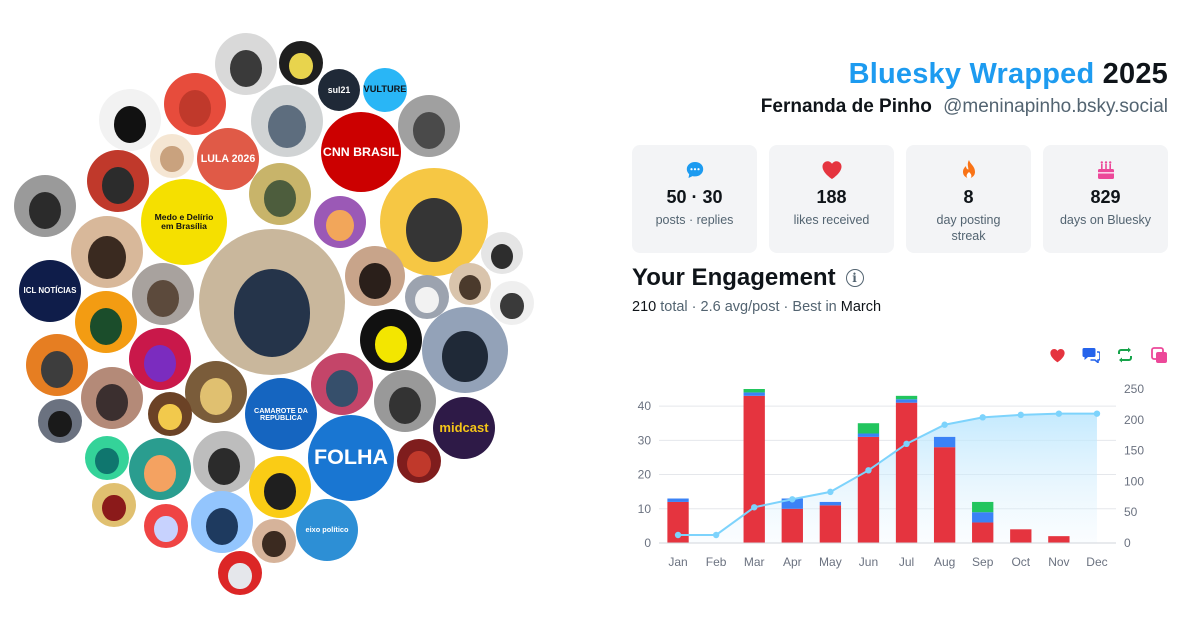  What do you see at coordinates (792, 503) in the screenshot?
I see `bar-replies-apr` at bounding box center [792, 503].